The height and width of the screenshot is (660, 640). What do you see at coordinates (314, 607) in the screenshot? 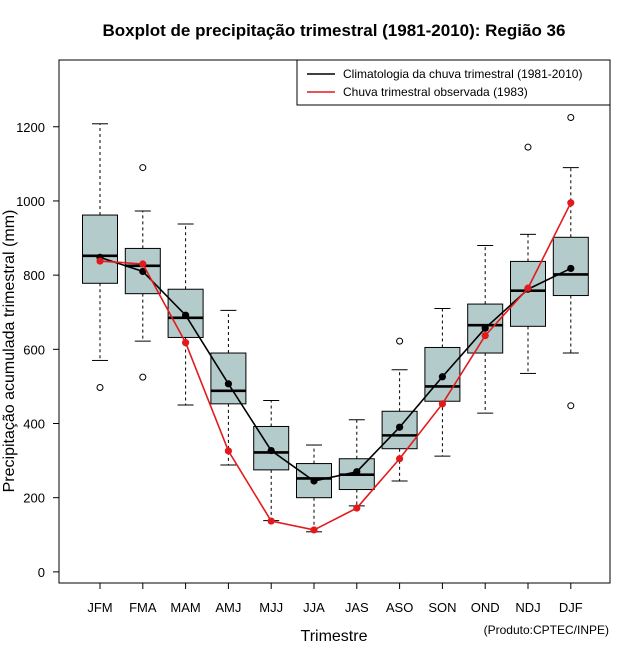
I see `x-tick-label: JJA` at bounding box center [314, 607].